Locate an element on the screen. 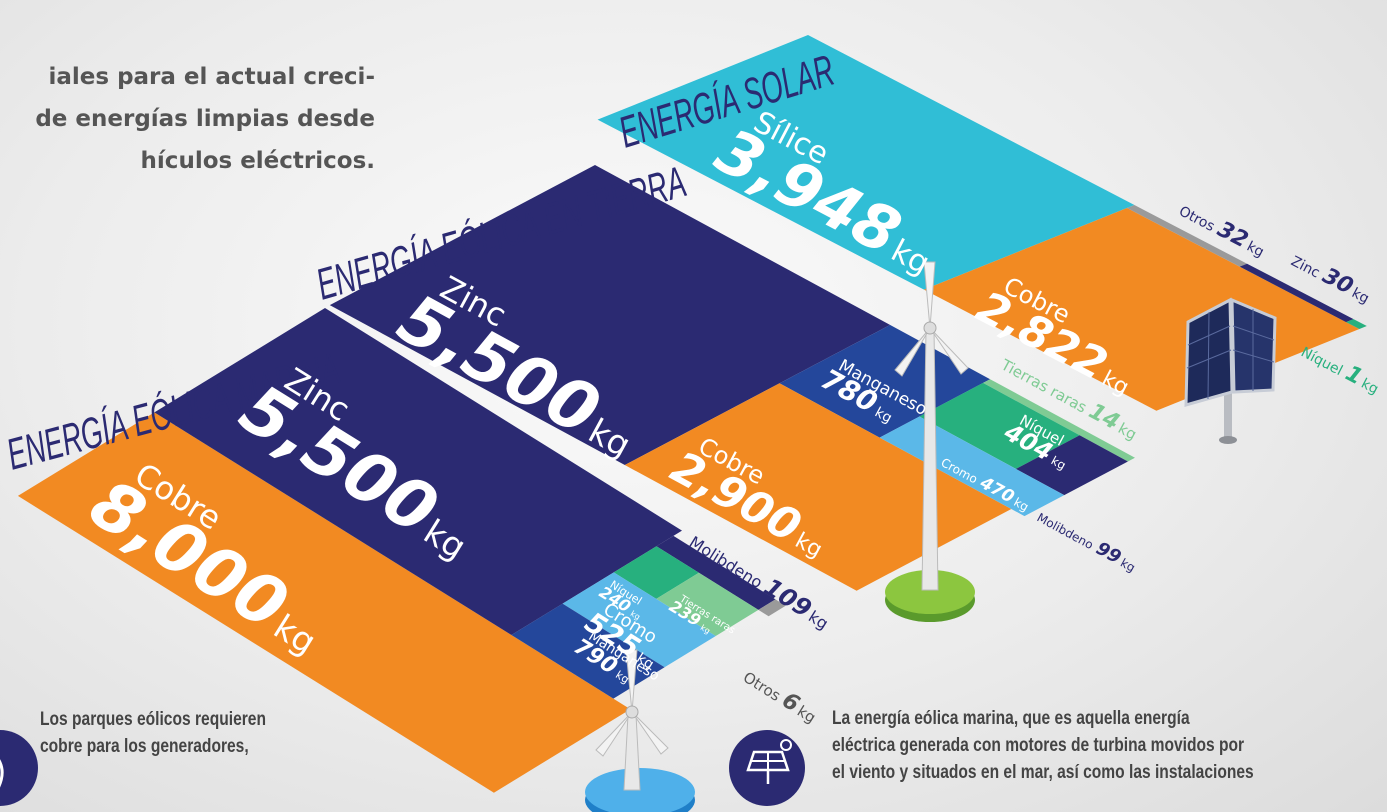  material-label: Níquel1kg is located at coordinates (1340, 368).